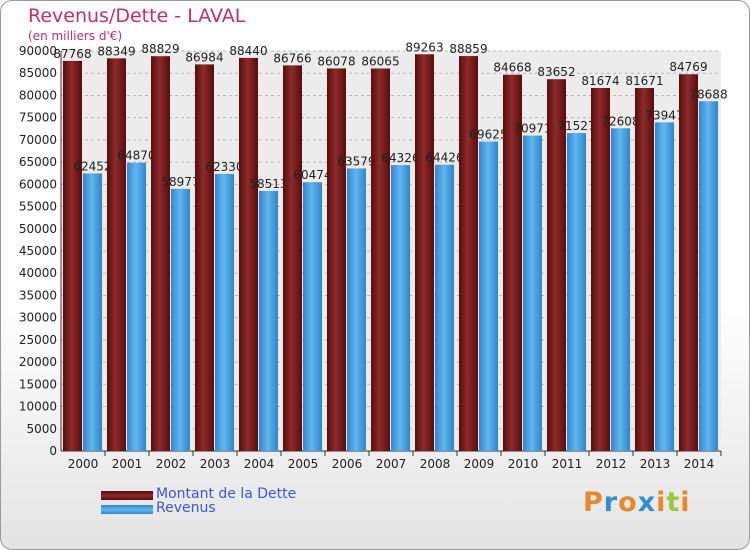  Describe the element at coordinates (127, 464) in the screenshot. I see `x-tick-label: 2001` at that location.